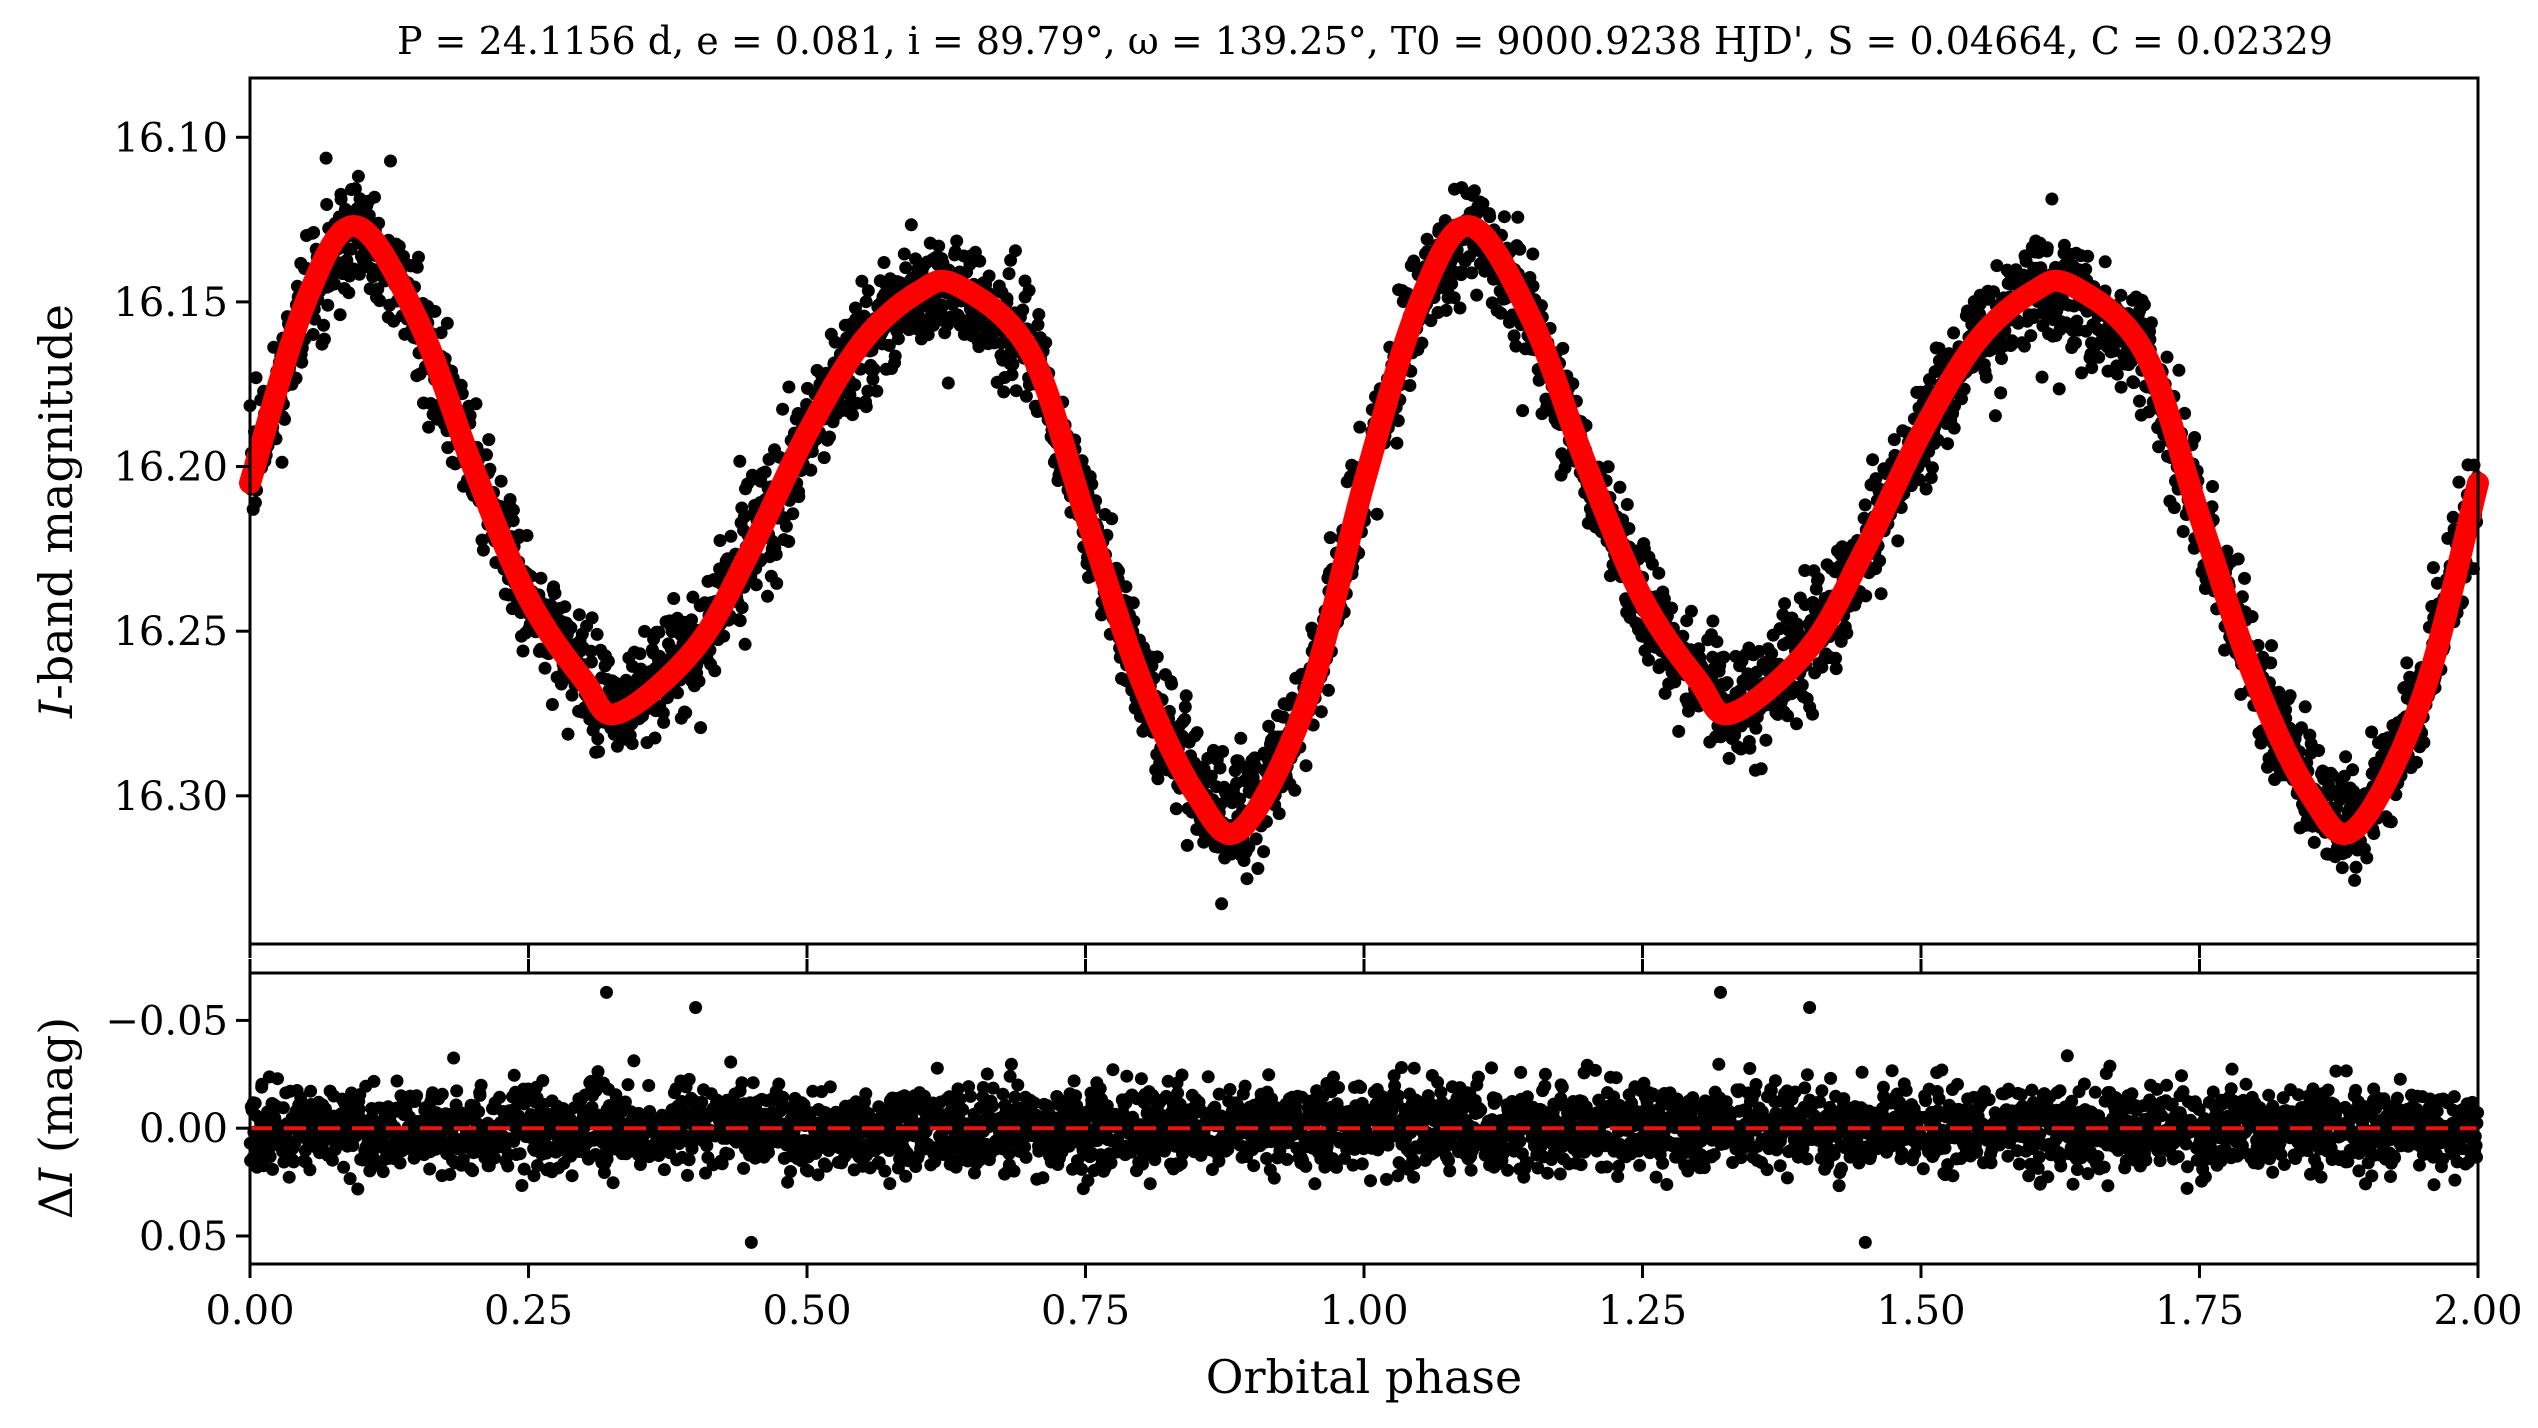 The width and height of the screenshot is (2538, 1428). What do you see at coordinates (170, 138) in the screenshot?
I see `y-tick-label: 16.10` at bounding box center [170, 138].